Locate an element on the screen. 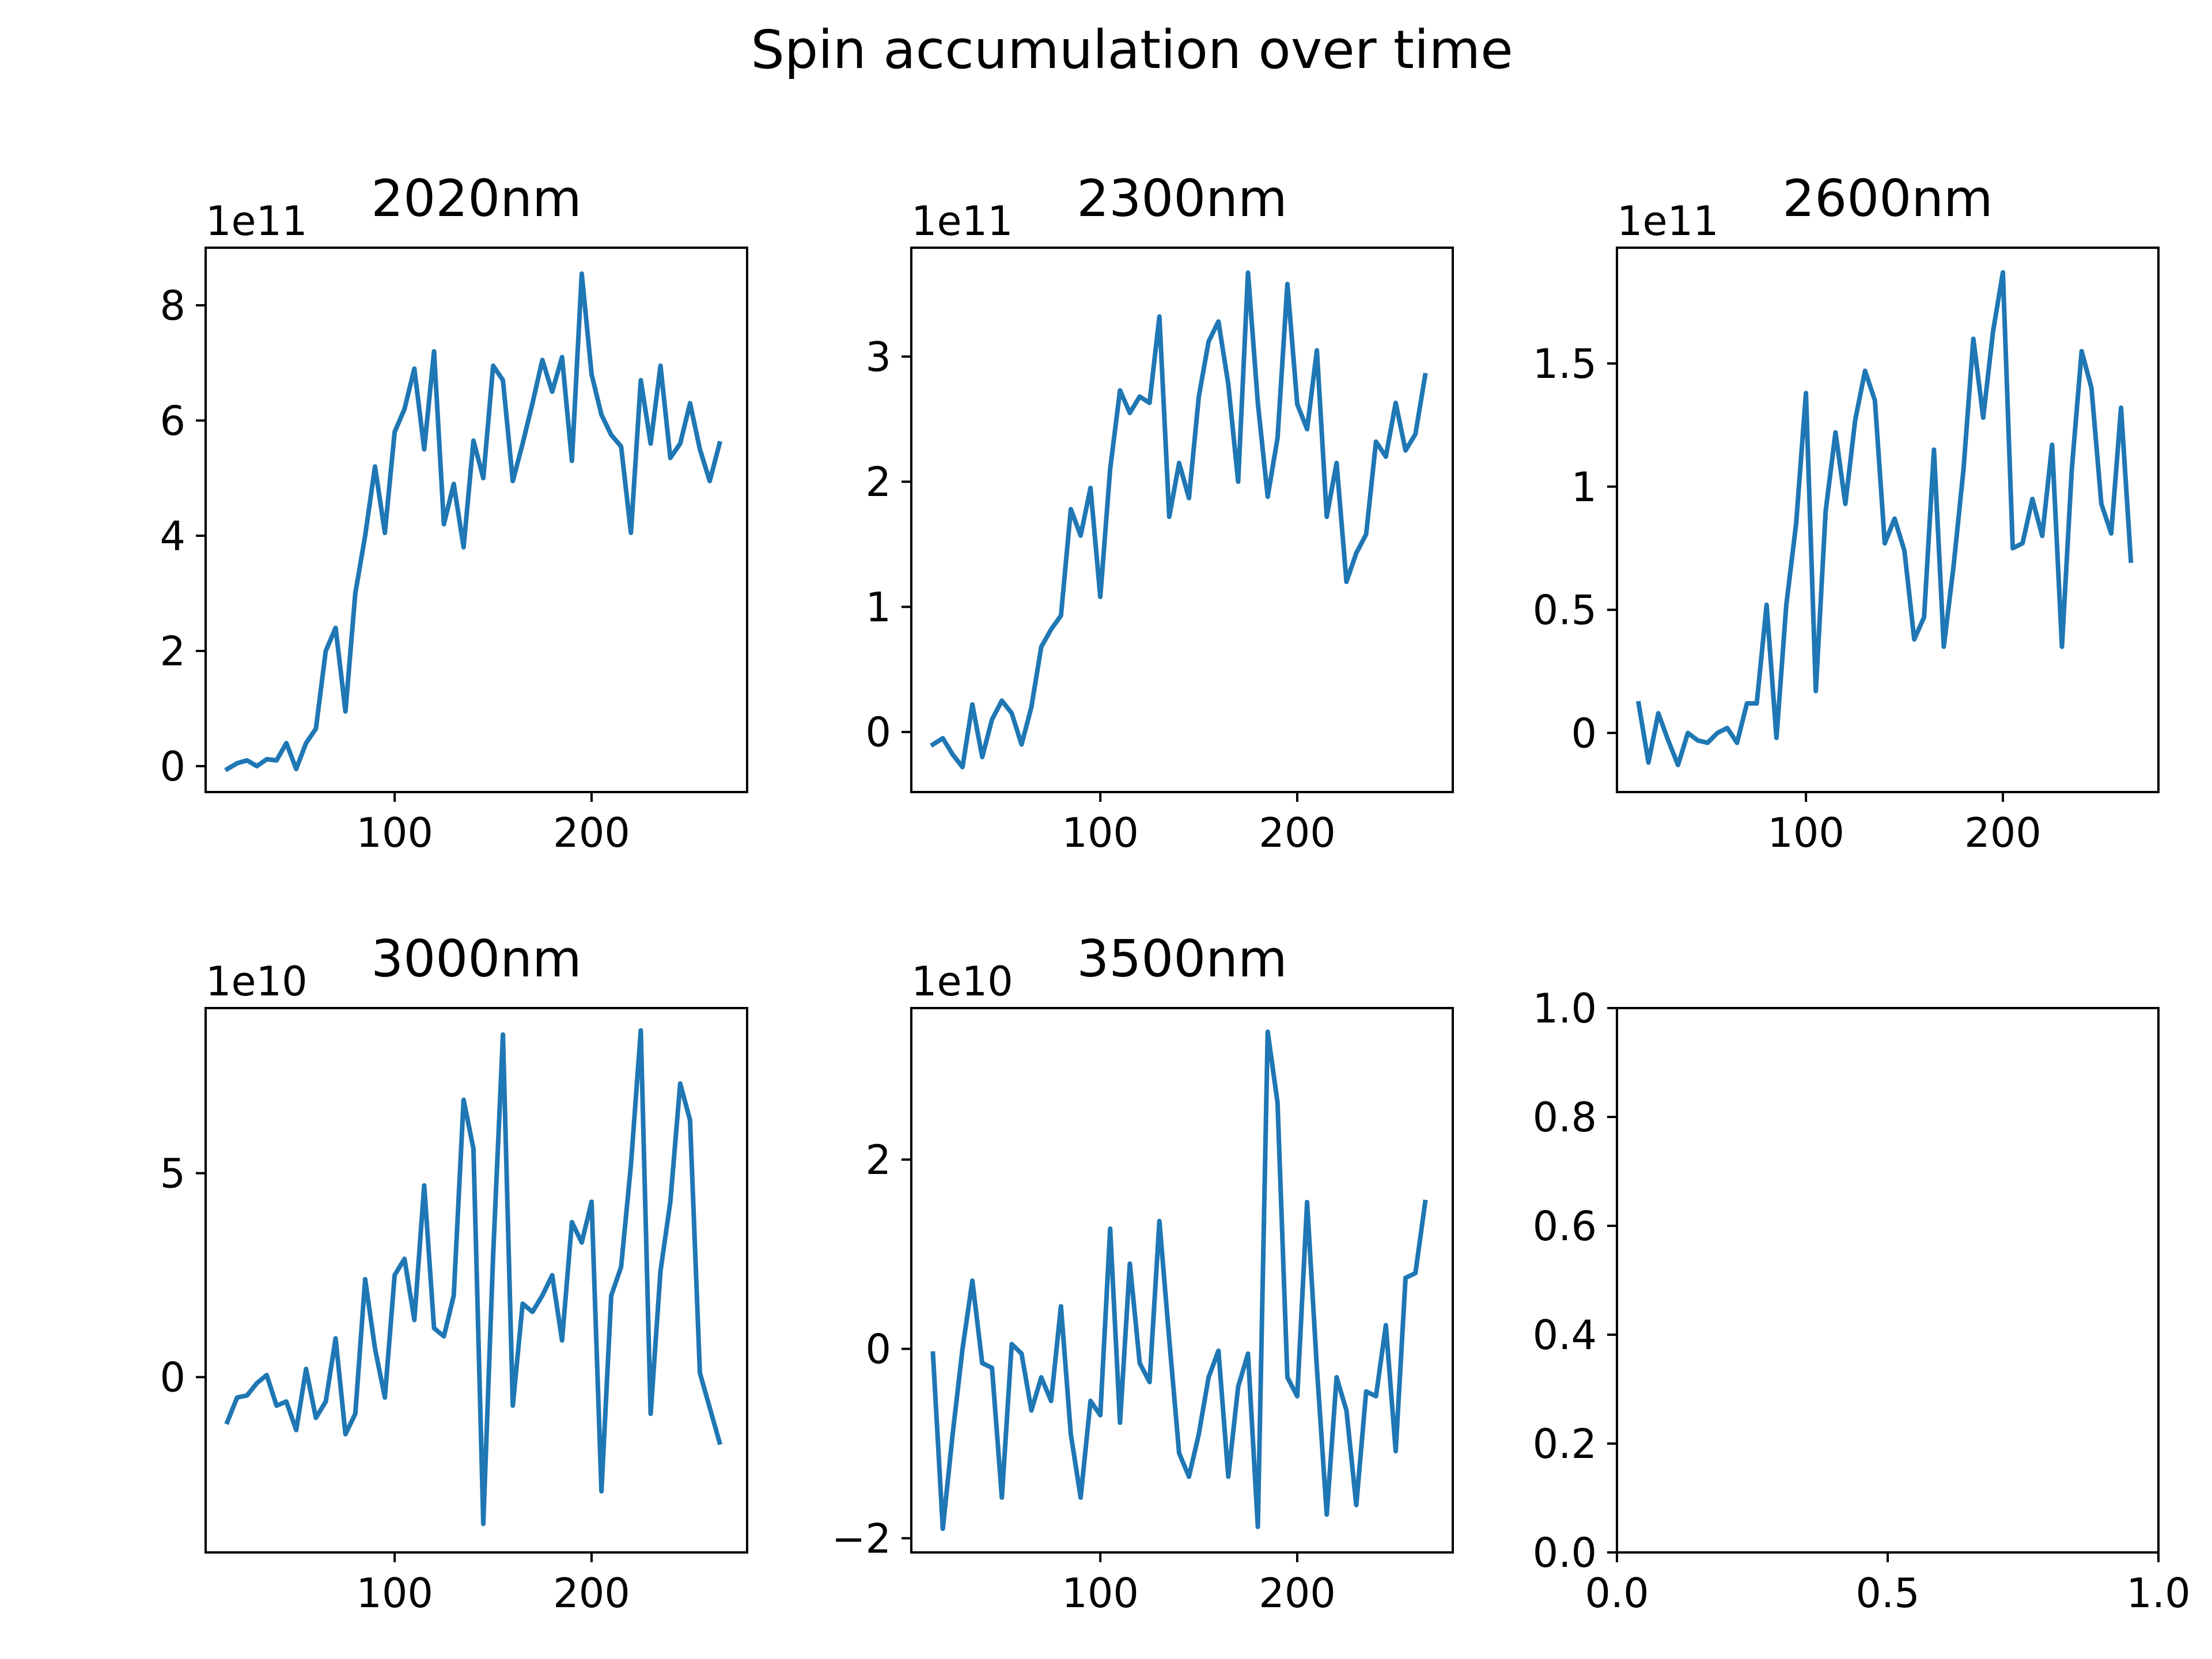 The width and height of the screenshot is (2212, 1659). y-tick-label: 4 is located at coordinates (172, 536).